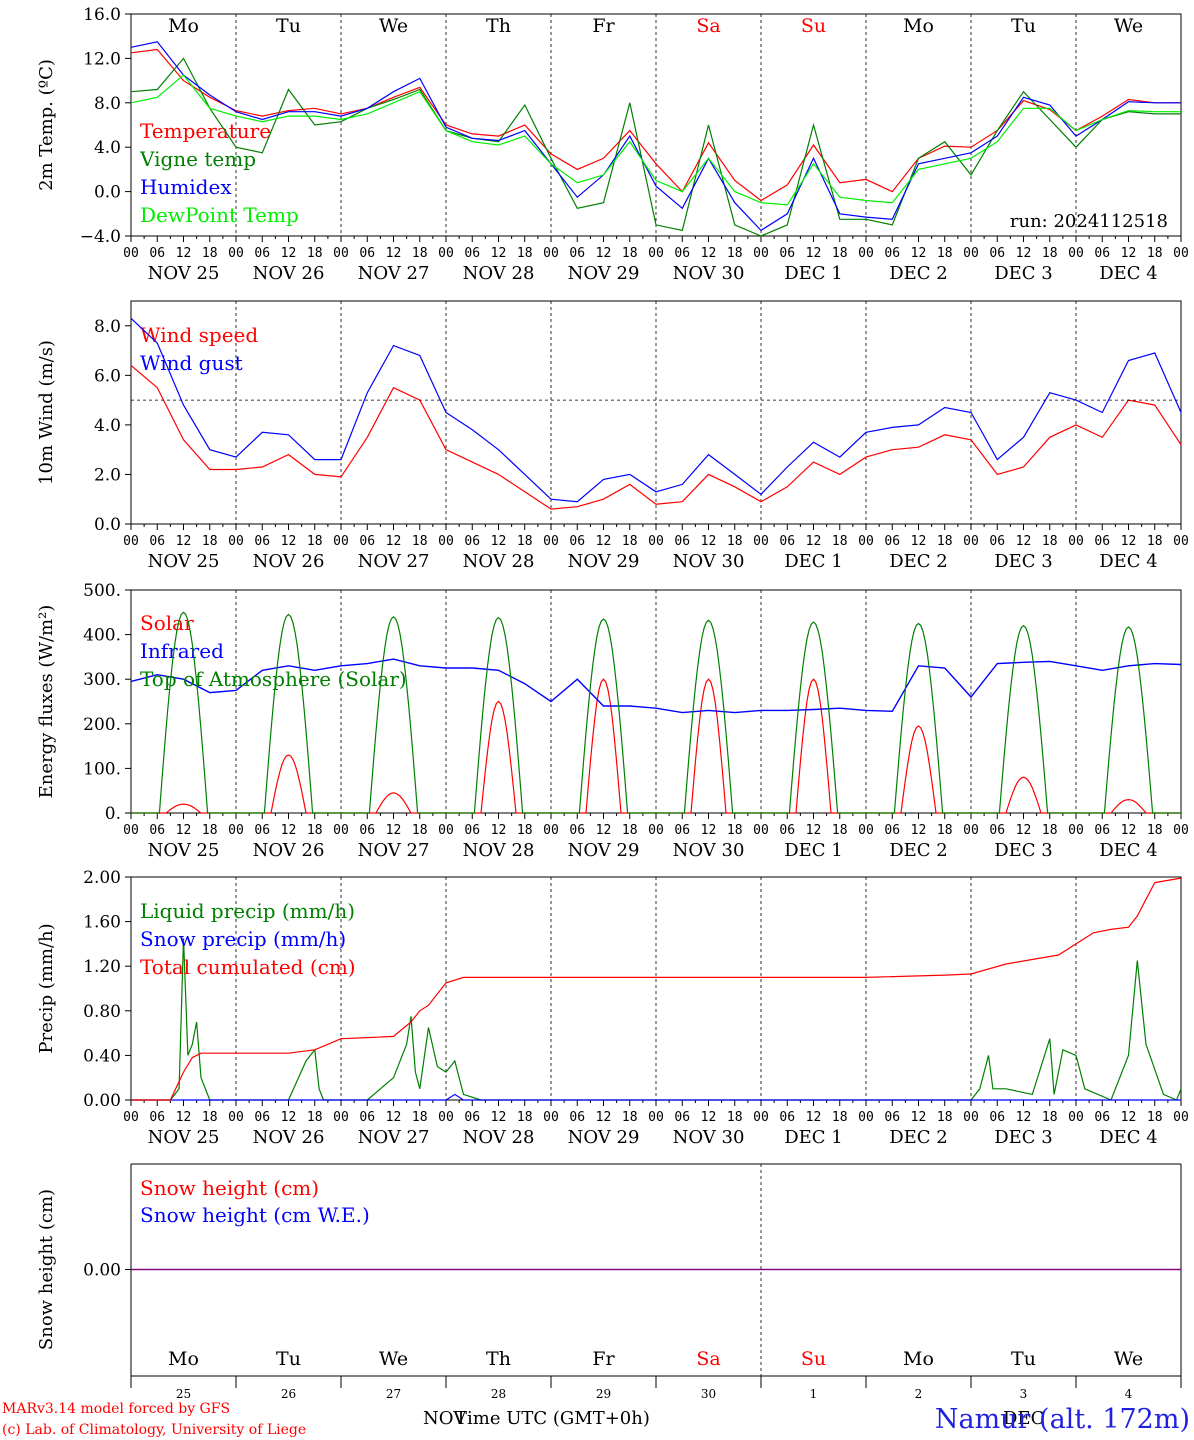  Describe the element at coordinates (182, 651) in the screenshot. I see `legend-entry: Infrared` at that location.